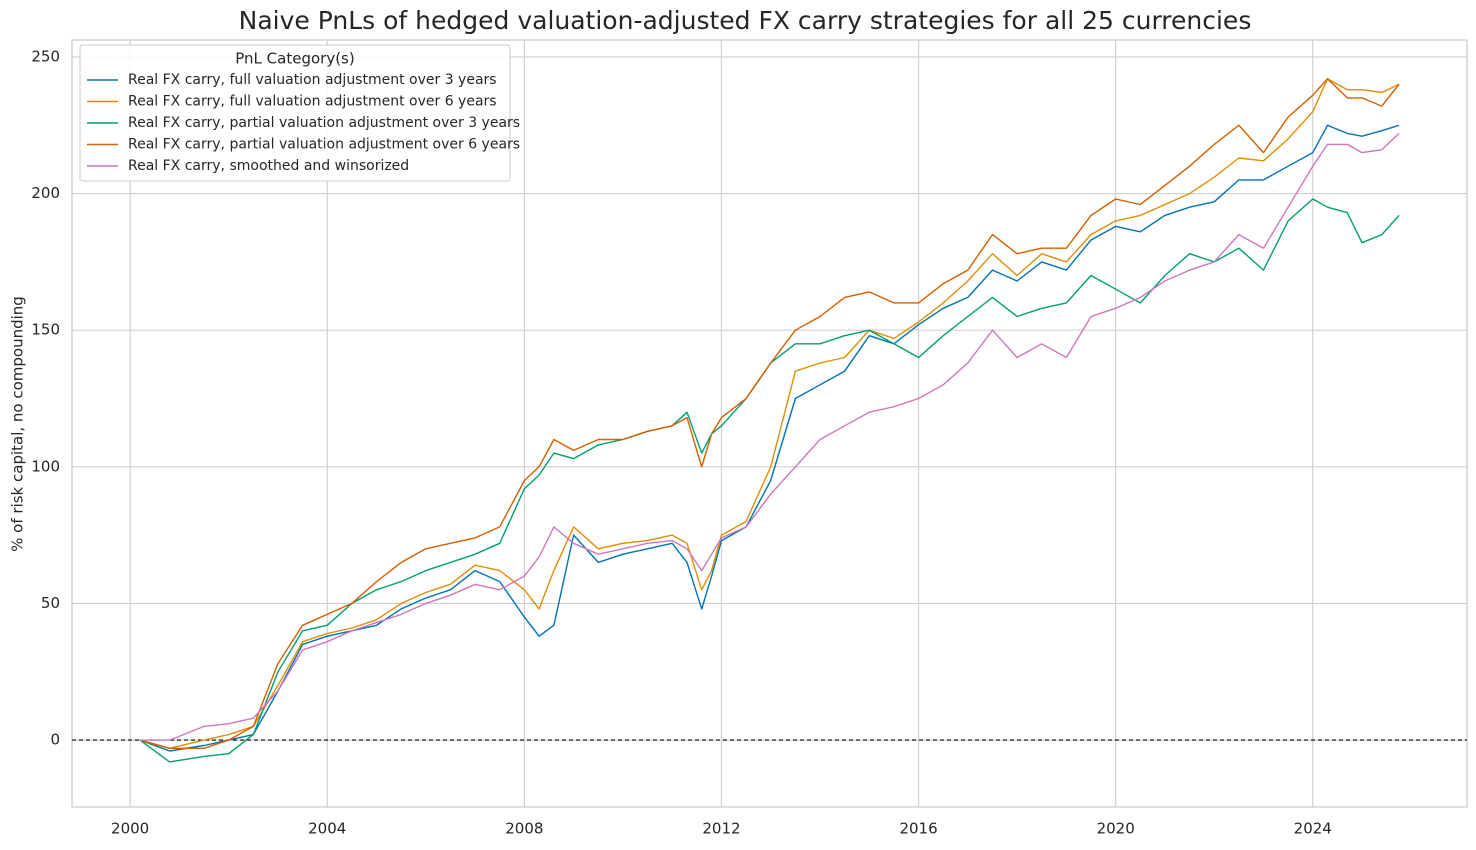 The image size is (1476, 850). I want to click on x-tick-label: 2020, so click(1116, 829).